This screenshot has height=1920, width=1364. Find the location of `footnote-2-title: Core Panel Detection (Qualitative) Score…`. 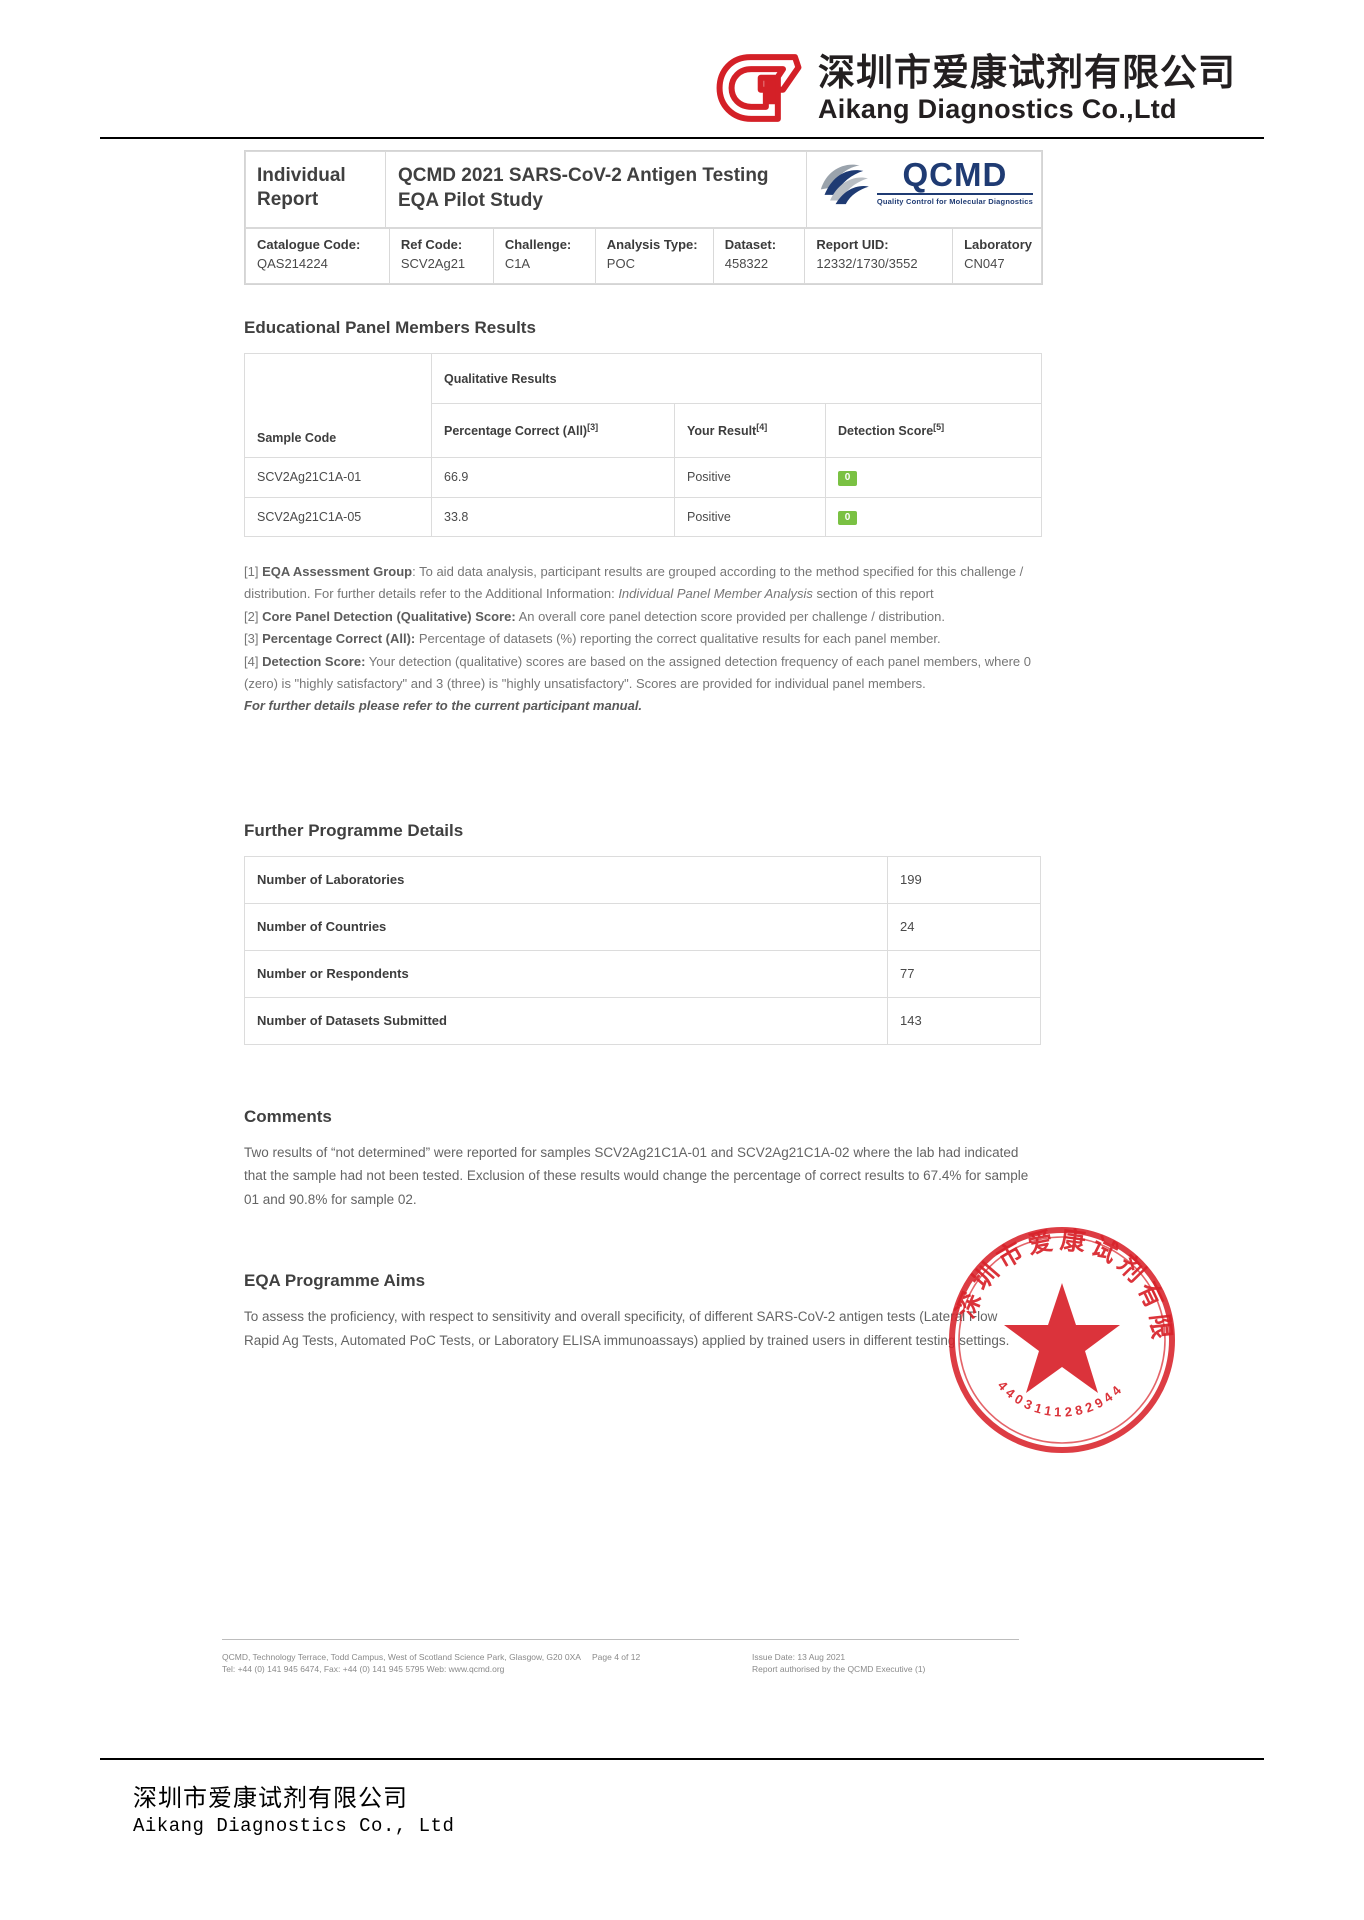

footnote-2-title: Core Panel Detection (Qualitative) Score… is located at coordinates (389, 616).